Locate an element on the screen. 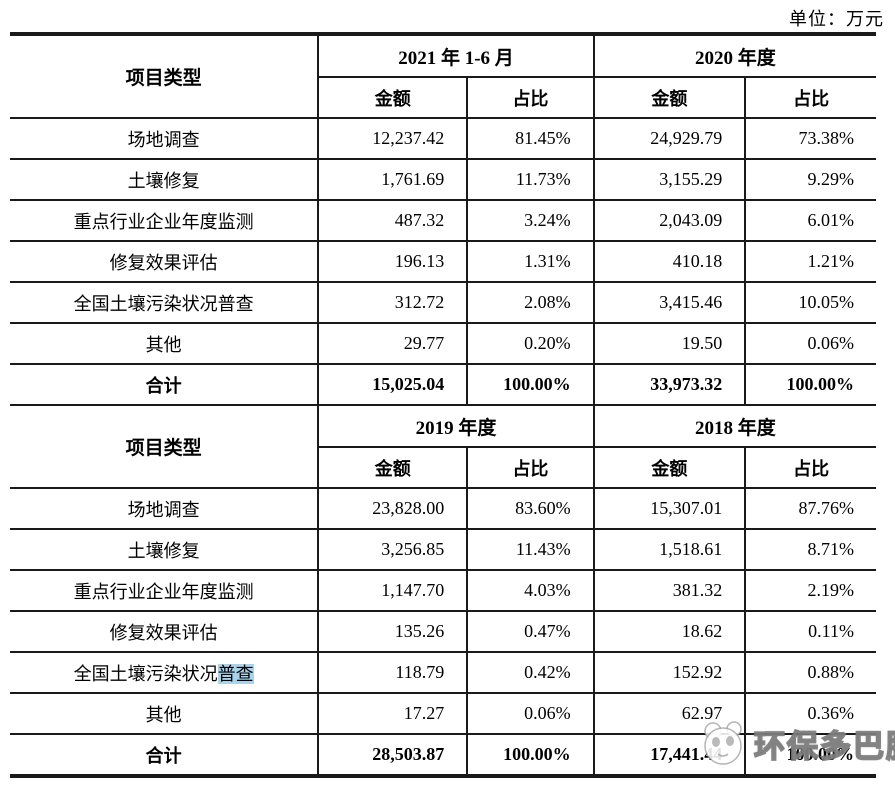 Image resolution: width=895 pixels, height=789 pixels. table2-subheader-row: 金额 占比 金额 占比 is located at coordinates (443, 467).